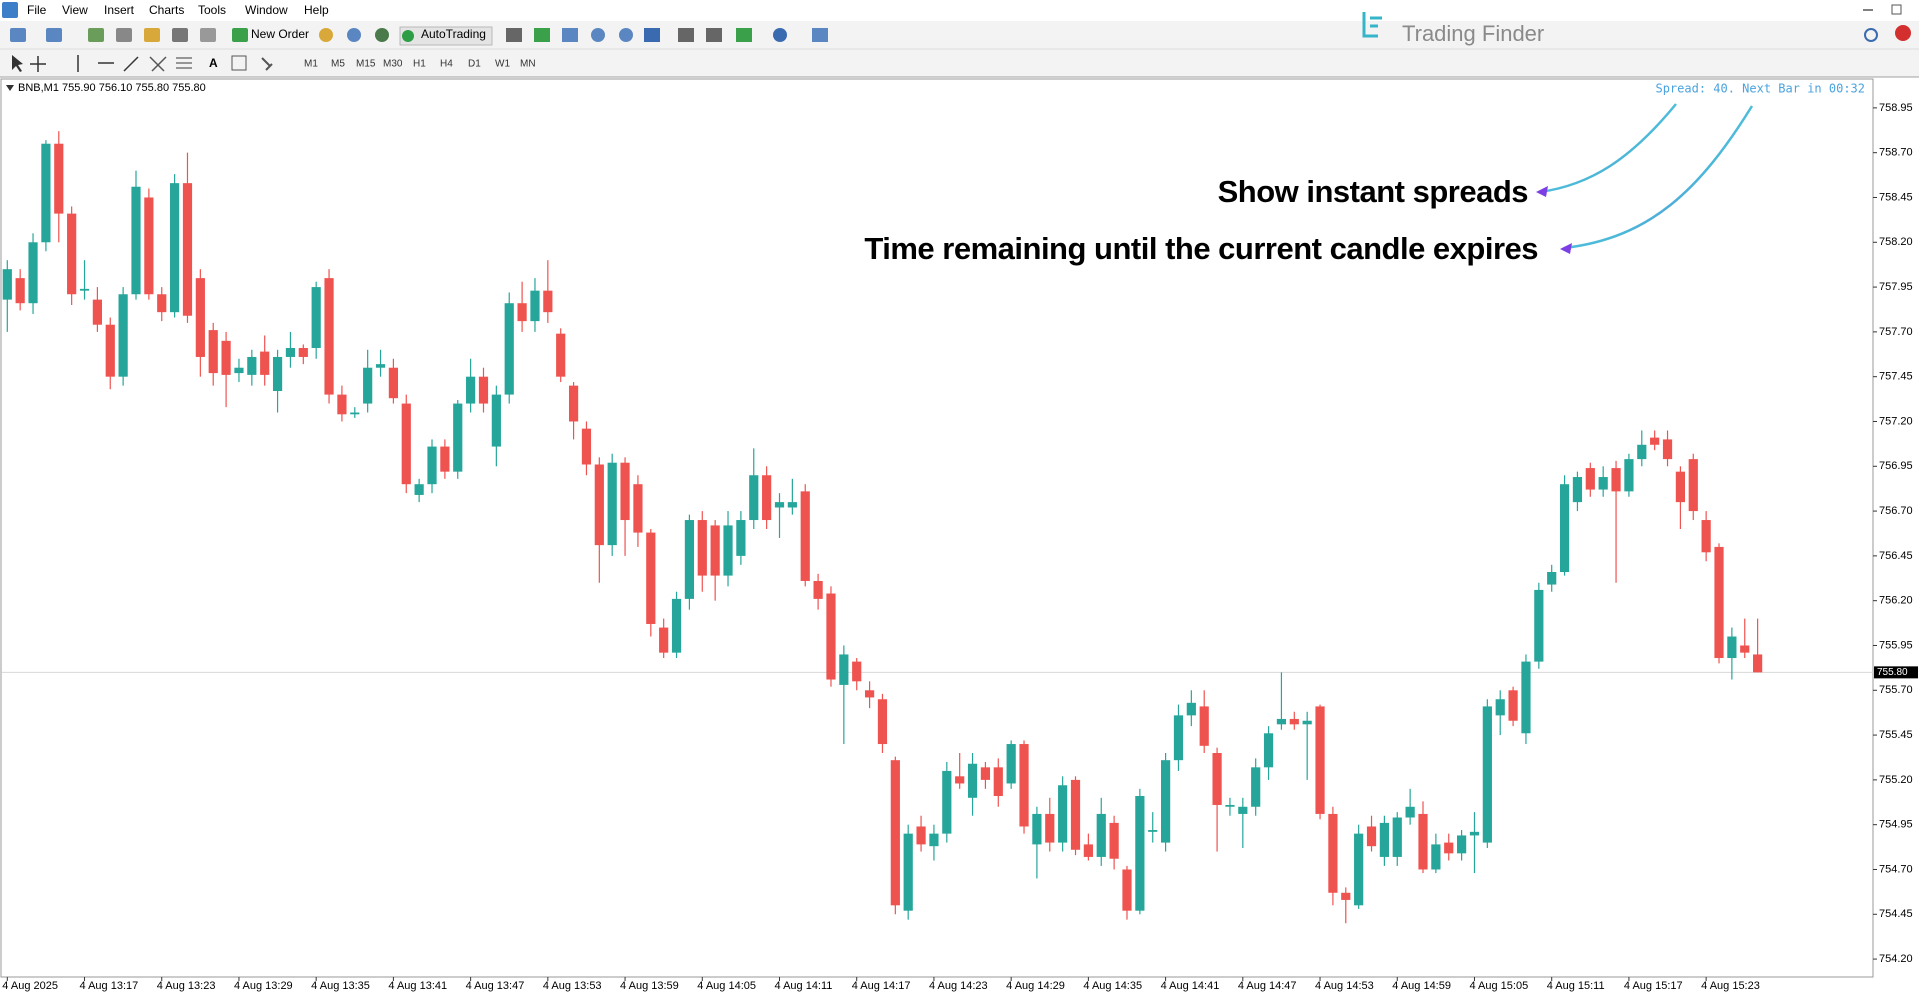  What do you see at coordinates (1896, 421) in the screenshot?
I see `y-tick-label: 757.20` at bounding box center [1896, 421].